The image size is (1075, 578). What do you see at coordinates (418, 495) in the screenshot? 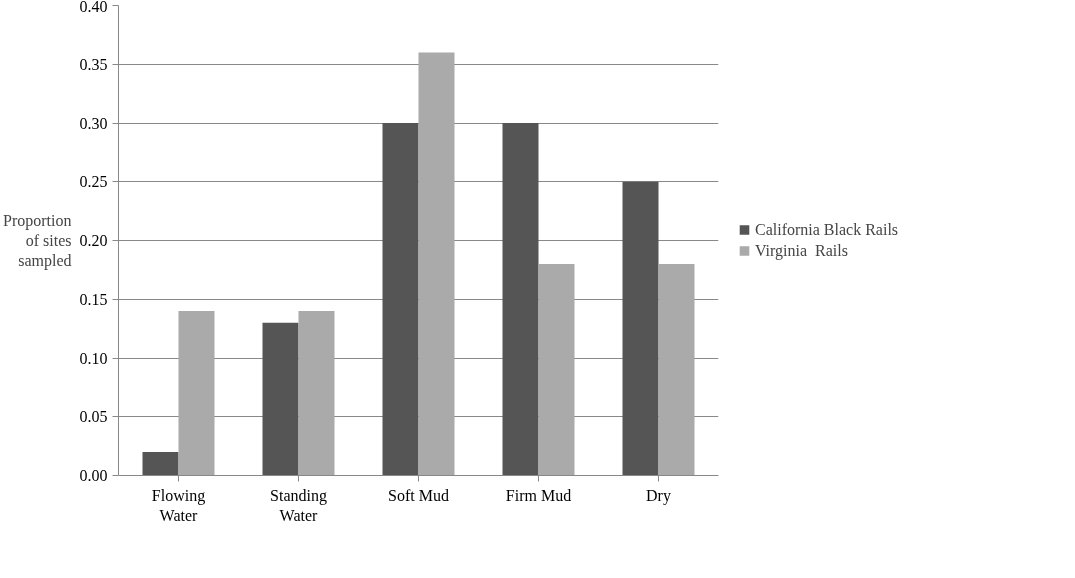
I see `x-tick-label: Soft Mud` at bounding box center [418, 495].